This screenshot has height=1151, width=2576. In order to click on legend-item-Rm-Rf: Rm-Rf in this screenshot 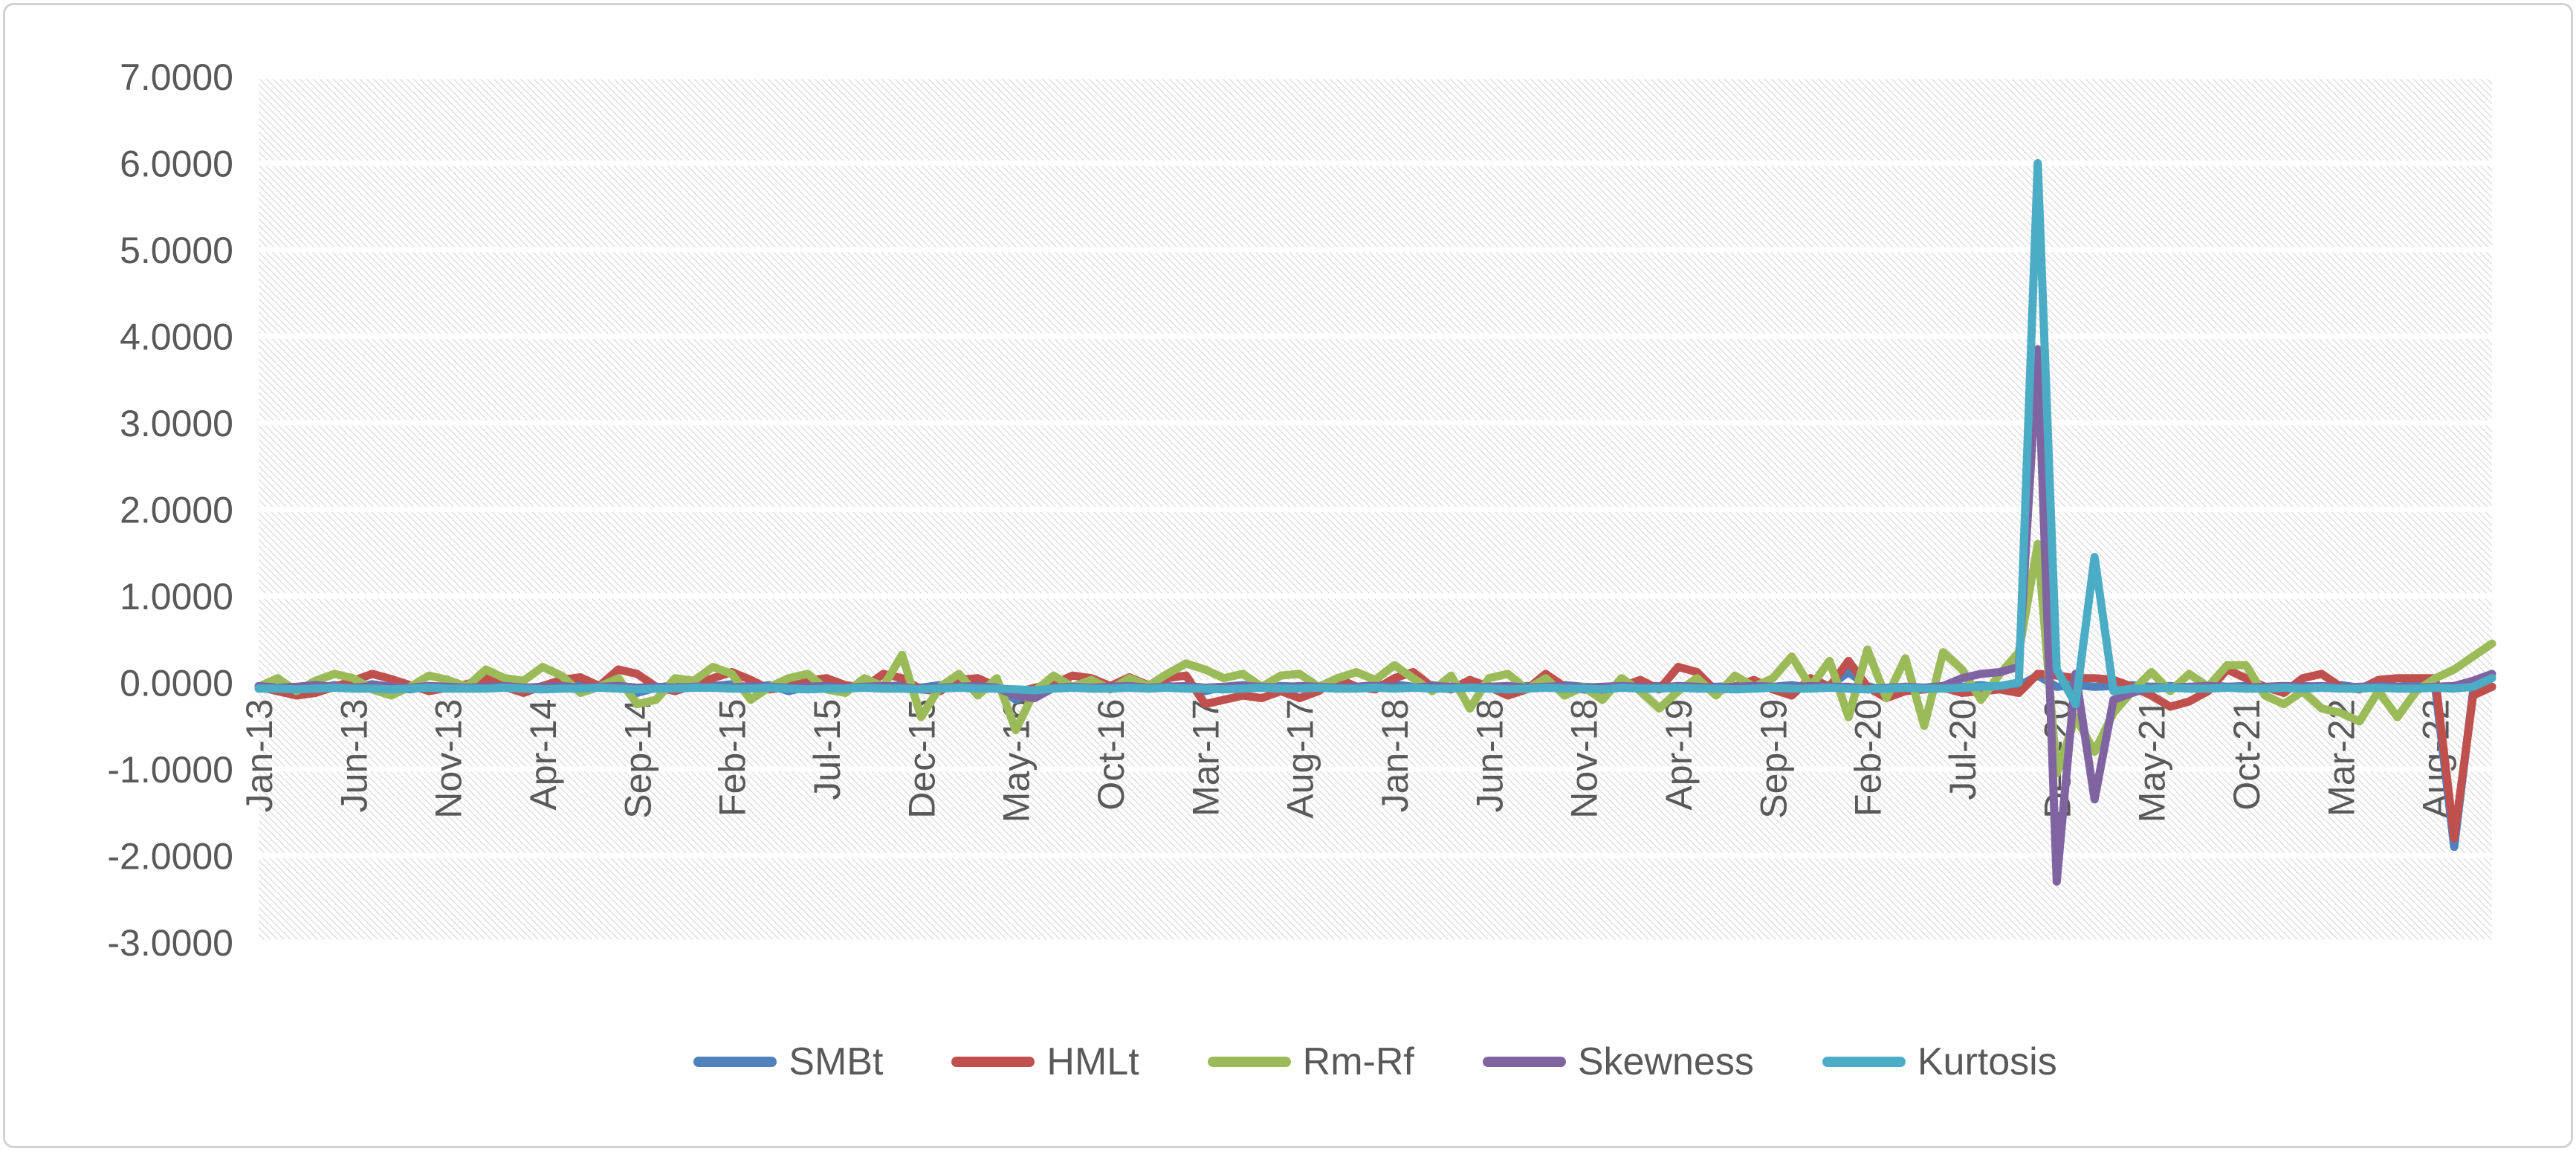, I will do `click(1310, 1061)`.